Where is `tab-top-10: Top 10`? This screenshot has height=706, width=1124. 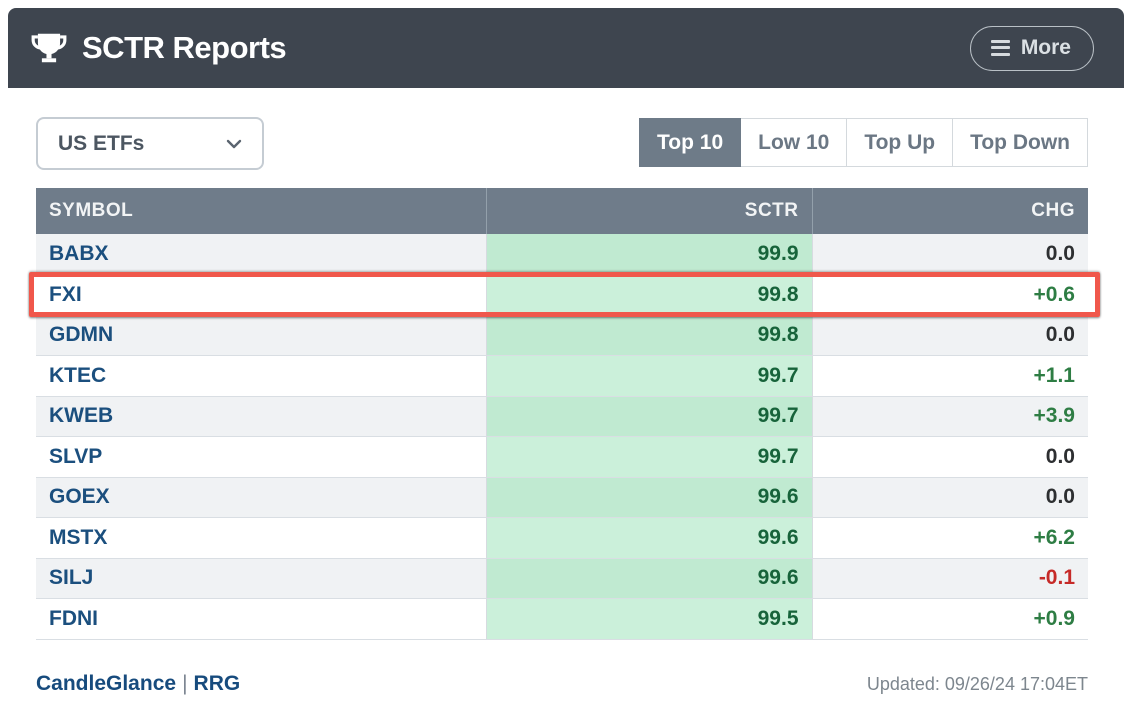 tab-top-10: Top 10 is located at coordinates (690, 142).